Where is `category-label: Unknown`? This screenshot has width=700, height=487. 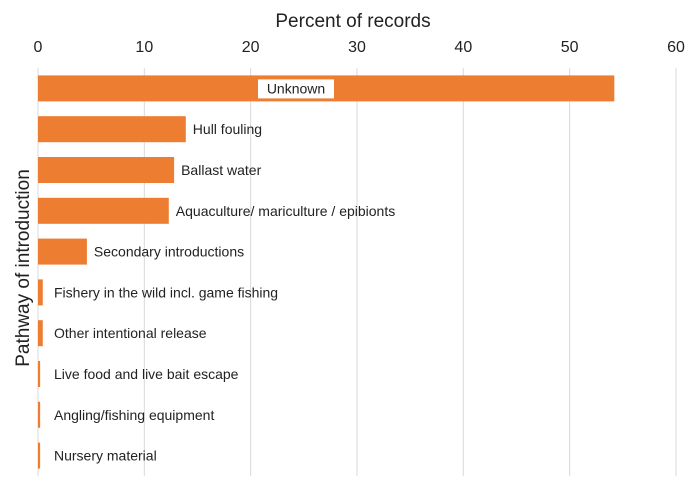 category-label: Unknown is located at coordinates (296, 88).